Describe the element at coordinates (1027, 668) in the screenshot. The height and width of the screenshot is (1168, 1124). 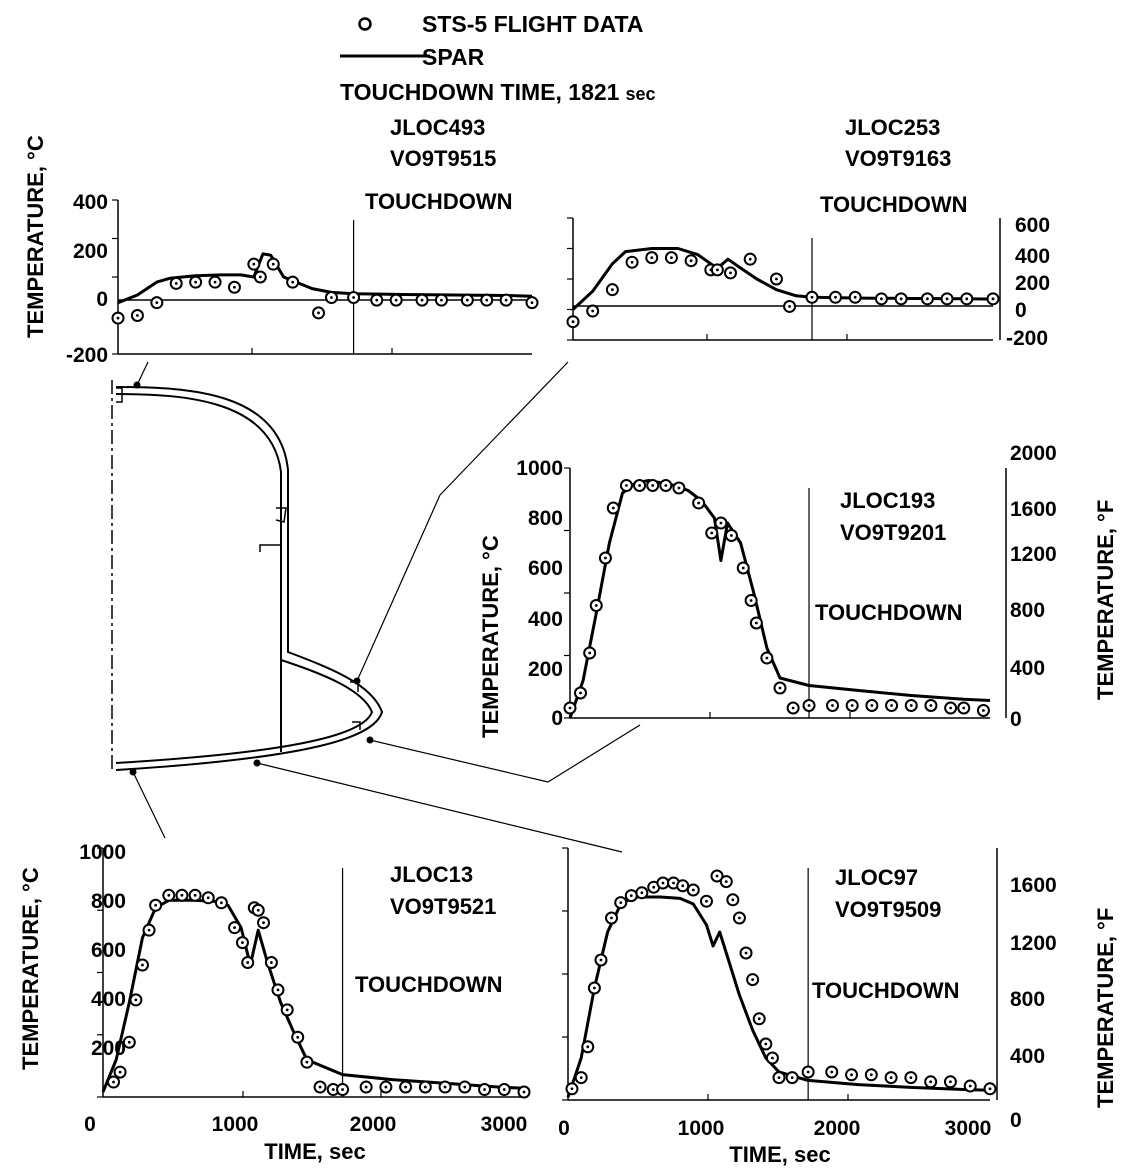
I see `panel-jloc193-ytick-right: 400` at that location.